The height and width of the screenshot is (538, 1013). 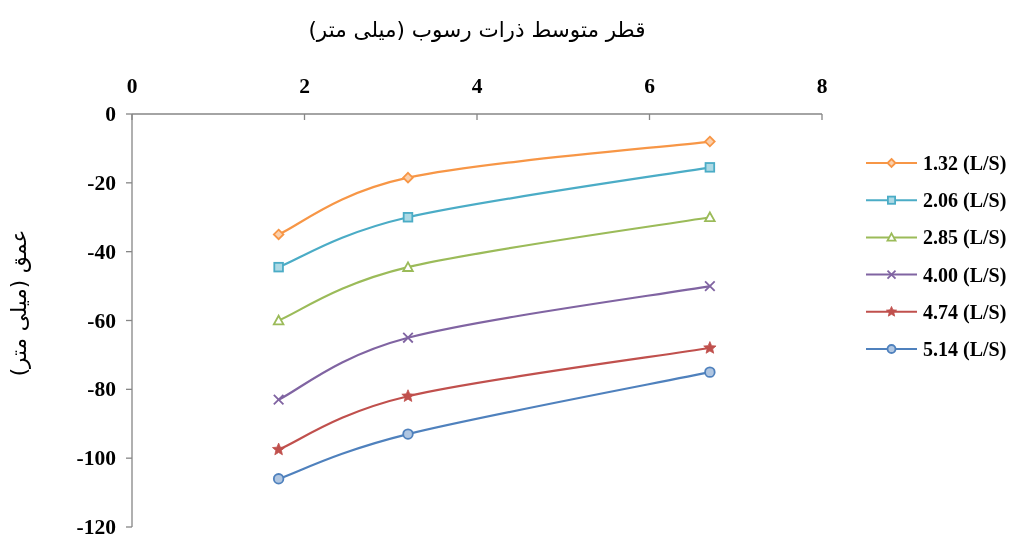 I want to click on y-tick-label: -80, so click(x=101, y=389).